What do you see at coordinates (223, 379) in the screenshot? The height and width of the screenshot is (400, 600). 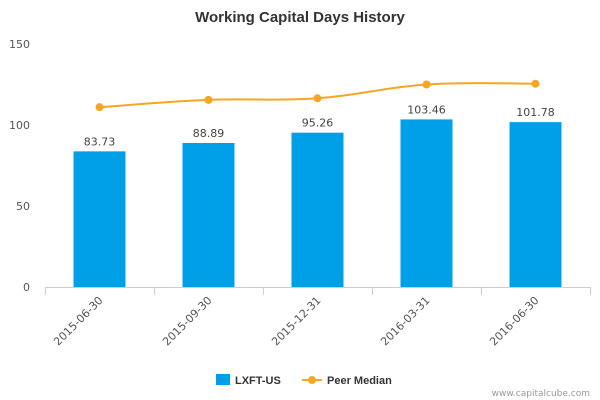 I see `legend-swatch-bar` at bounding box center [223, 379].